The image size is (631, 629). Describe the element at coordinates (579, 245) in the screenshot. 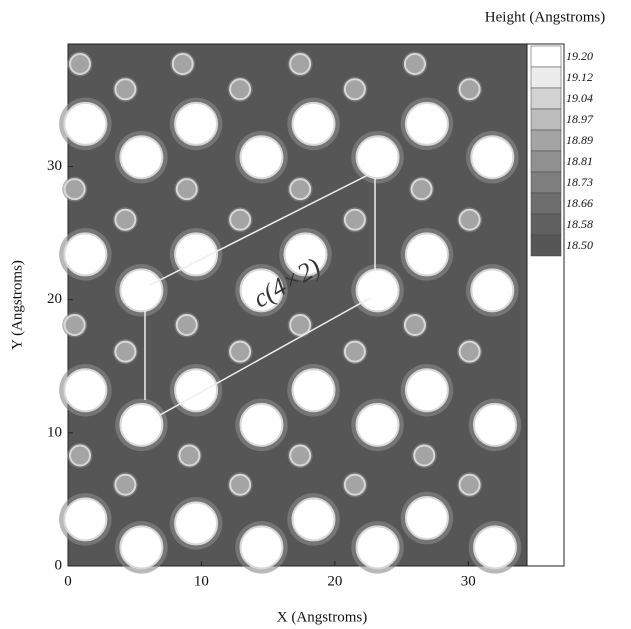

I see `colorbar-label: 18.50` at that location.